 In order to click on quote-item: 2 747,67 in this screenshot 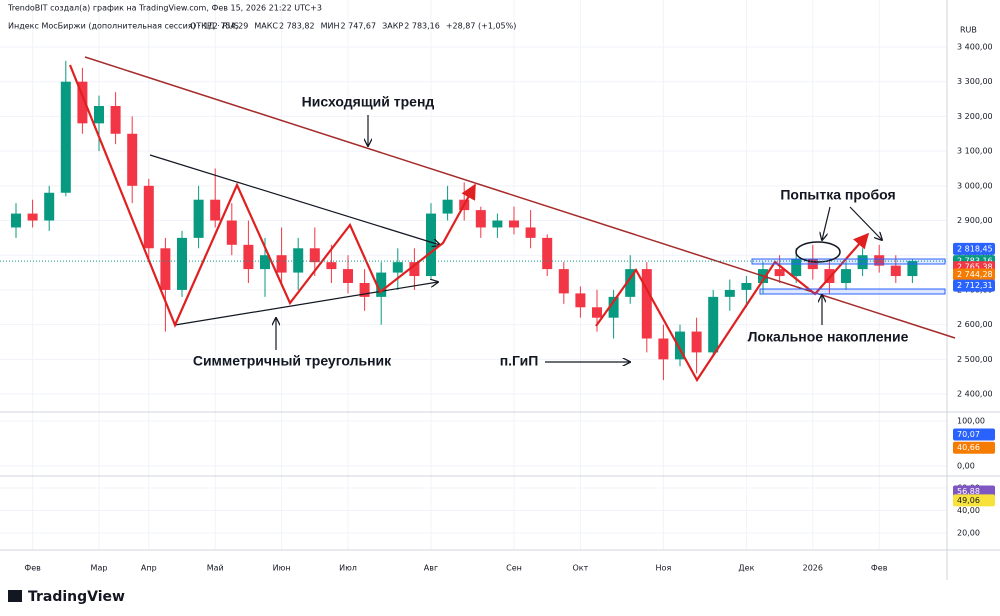, I will do `click(358, 26)`.